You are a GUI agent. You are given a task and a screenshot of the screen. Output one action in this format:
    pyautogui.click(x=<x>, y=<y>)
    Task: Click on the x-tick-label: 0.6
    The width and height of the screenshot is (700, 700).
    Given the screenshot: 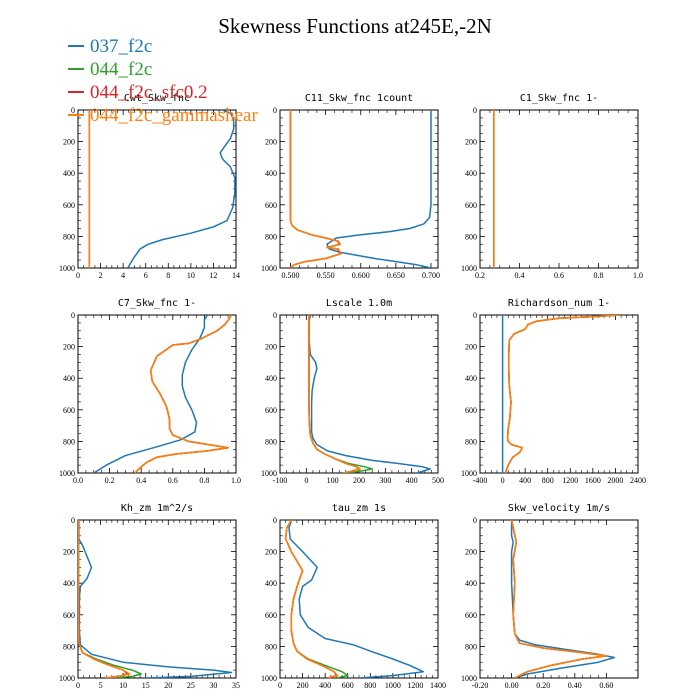 What is the action you would take?
    pyautogui.click(x=173, y=480)
    